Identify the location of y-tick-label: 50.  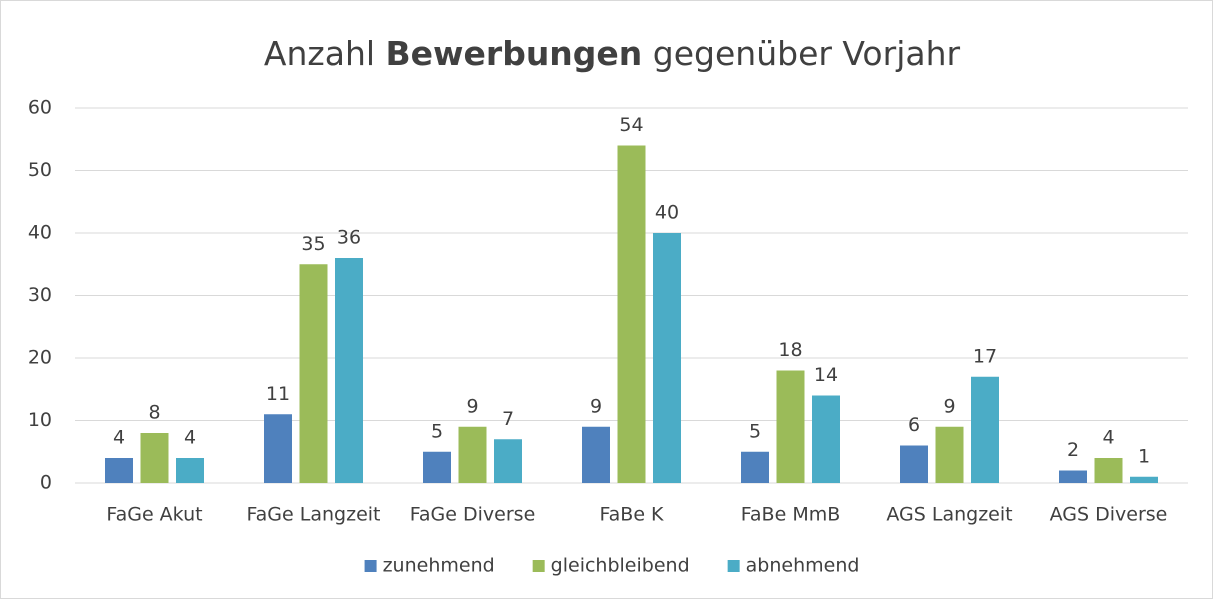
(40, 170).